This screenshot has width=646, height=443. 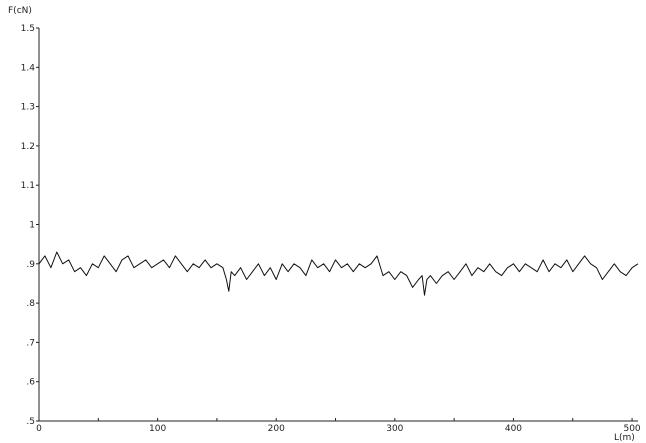 I want to click on x-tick-label: 200, so click(x=276, y=429).